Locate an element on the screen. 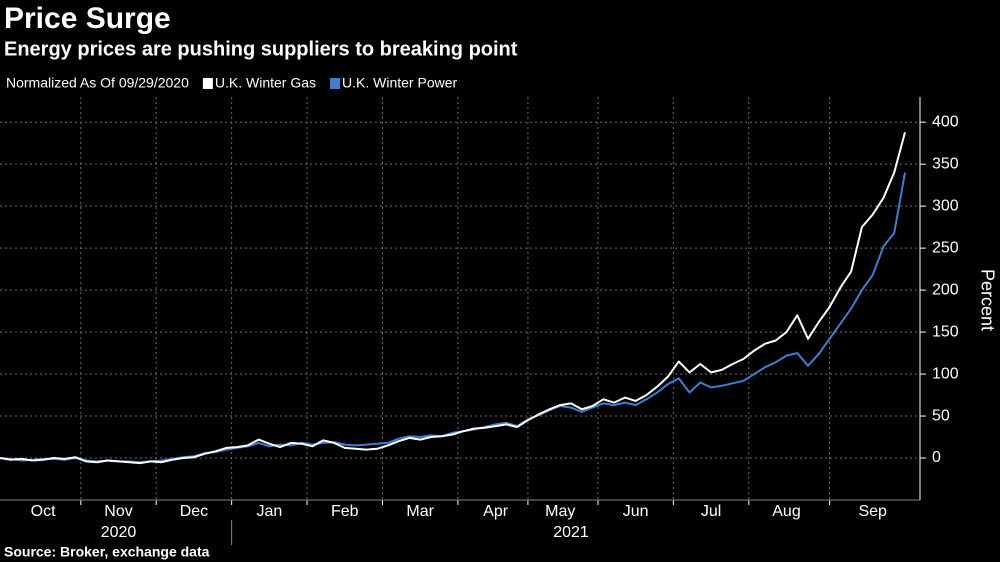  x-tick-label: Jul is located at coordinates (711, 511).